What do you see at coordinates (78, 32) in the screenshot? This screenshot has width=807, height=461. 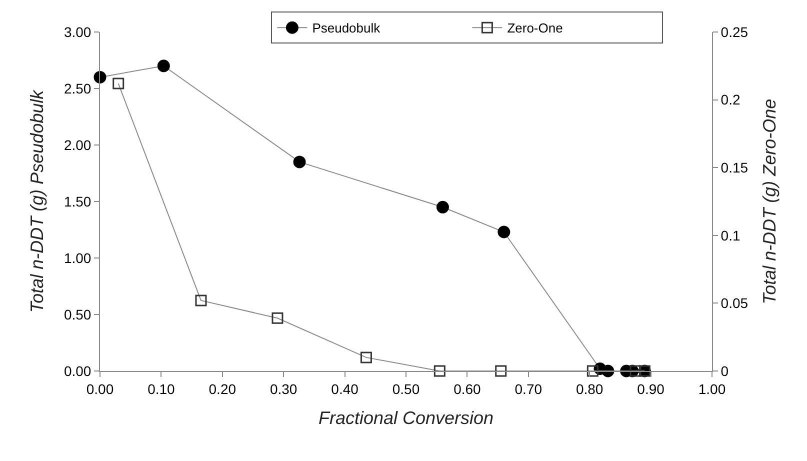 I see `y-tick-label: 3.00` at bounding box center [78, 32].